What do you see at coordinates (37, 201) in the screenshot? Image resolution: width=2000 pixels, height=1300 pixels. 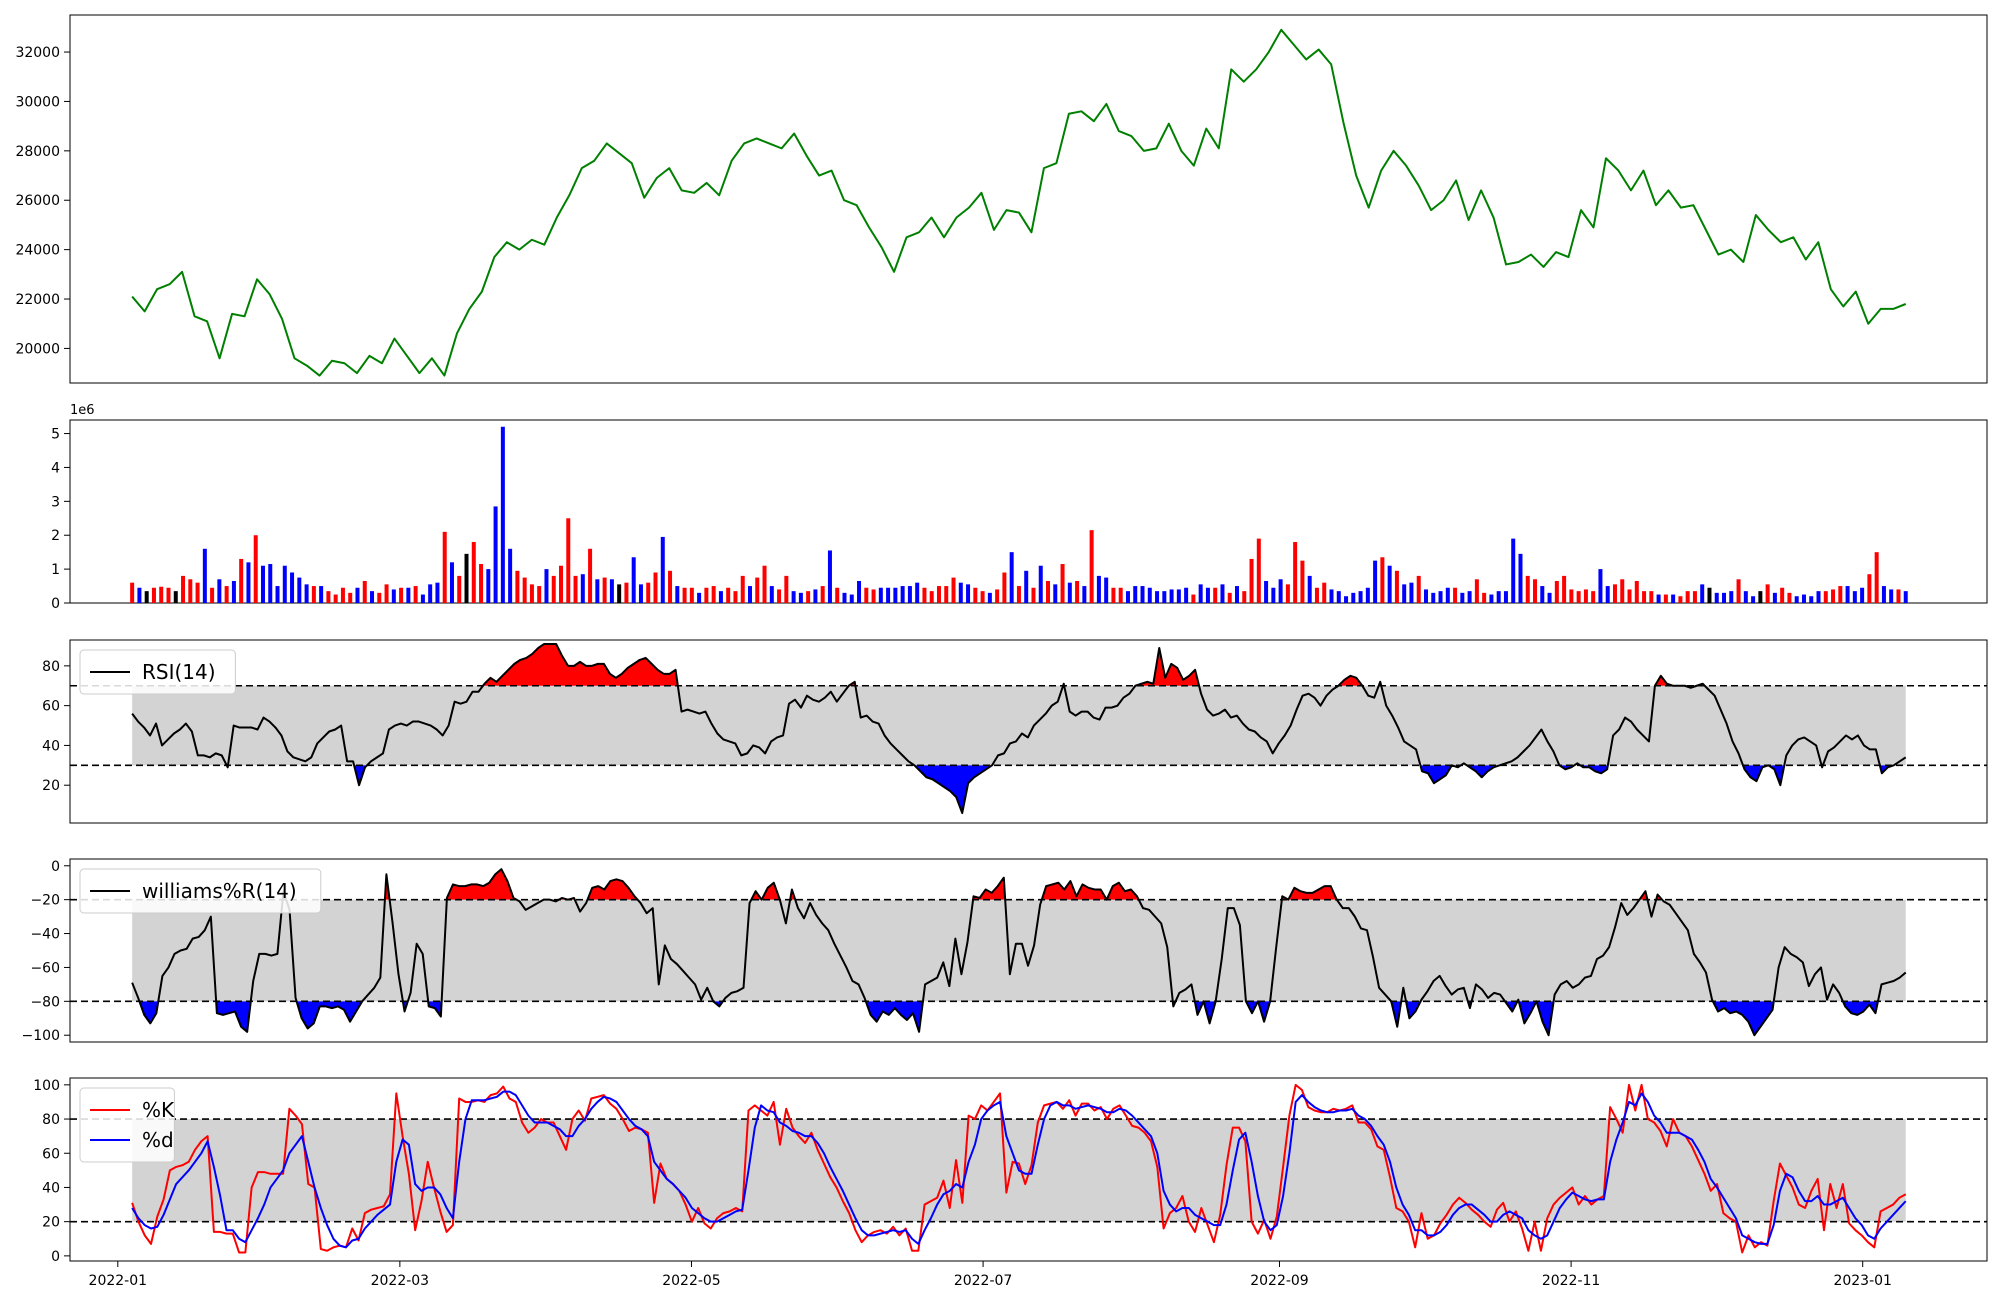 I see `price-ytick-label: 26000` at bounding box center [37, 201].